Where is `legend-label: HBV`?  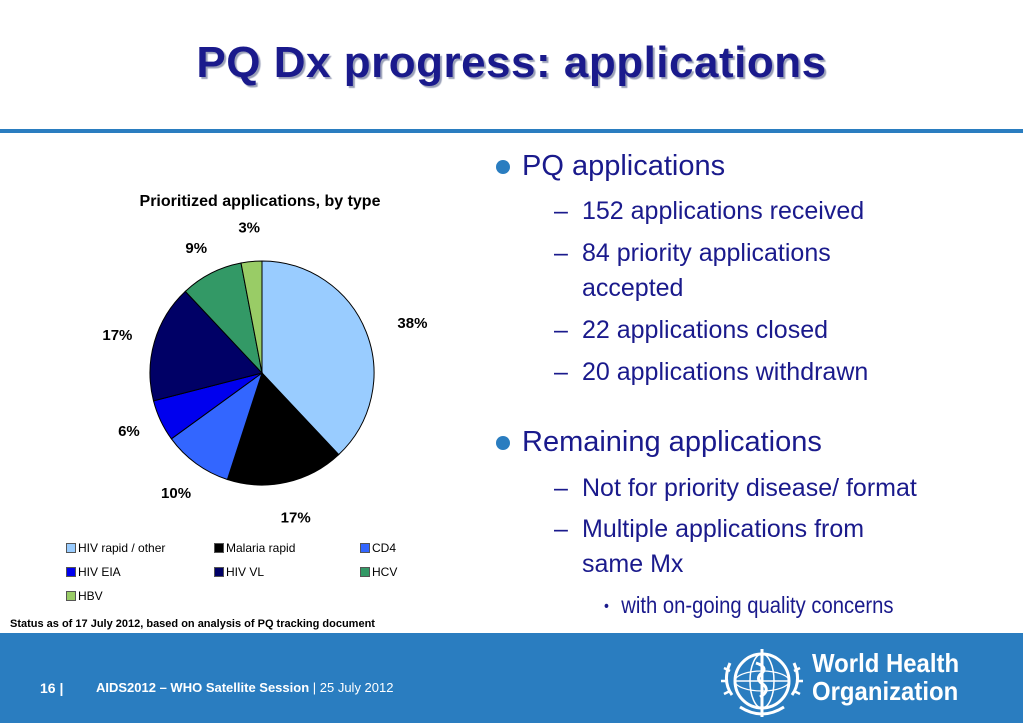 legend-label: HBV is located at coordinates (90, 596).